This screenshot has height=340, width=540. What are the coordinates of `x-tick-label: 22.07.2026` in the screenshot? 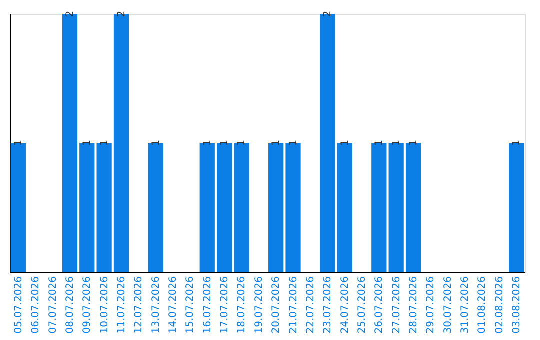 It's located at (310, 305).